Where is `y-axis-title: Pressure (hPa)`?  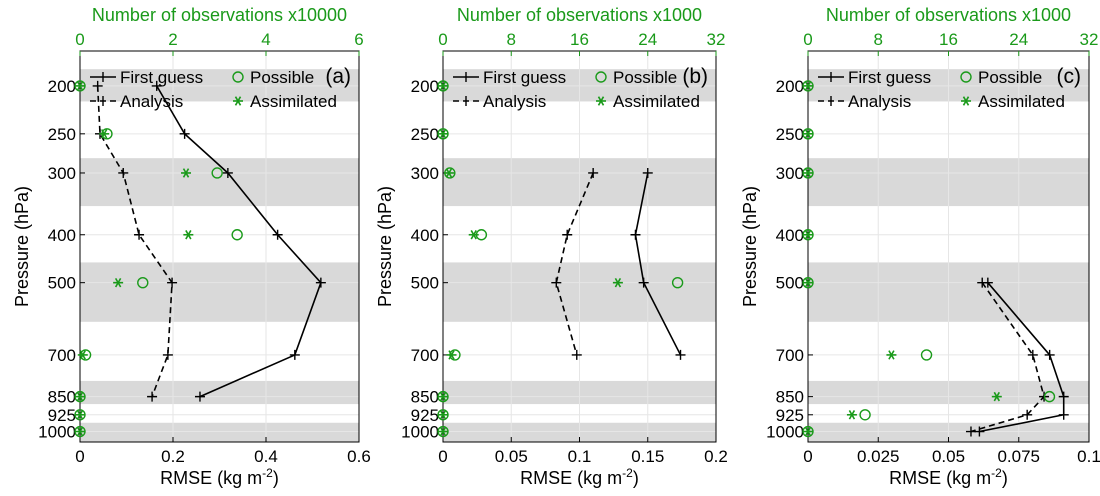 y-axis-title: Pressure (hPa) is located at coordinates (750, 246).